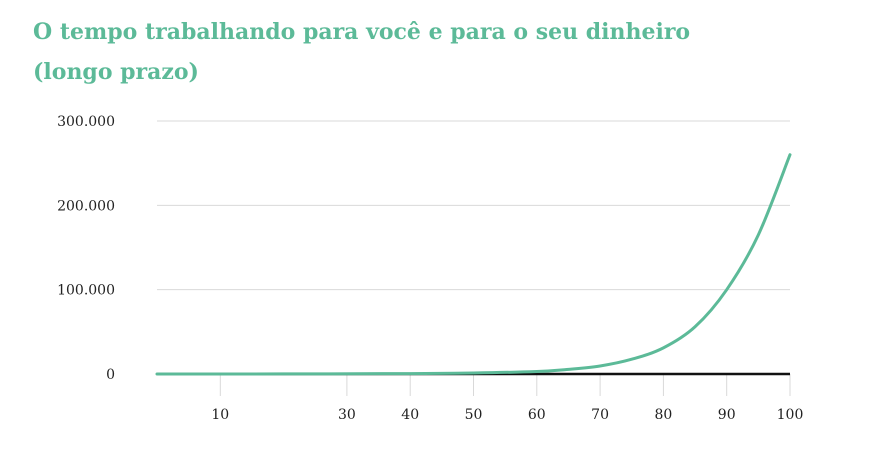 The height and width of the screenshot is (458, 872). What do you see at coordinates (86, 206) in the screenshot?
I see `y-tick-label: 200.000` at bounding box center [86, 206].